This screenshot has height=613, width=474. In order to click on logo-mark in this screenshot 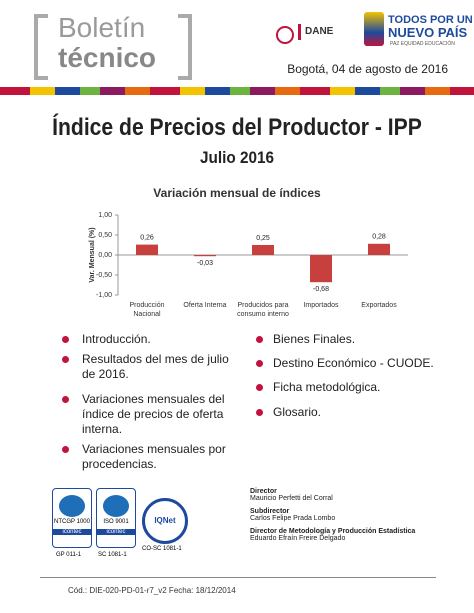, I will do `click(374, 29)`.